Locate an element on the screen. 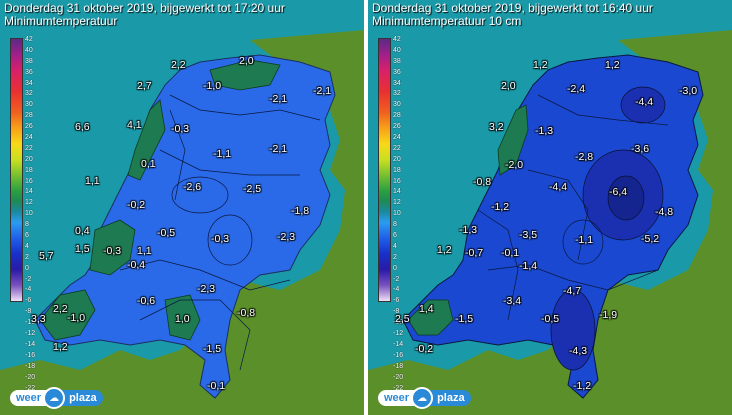 The width and height of the screenshot is (732, 415). panel-divider is located at coordinates (366, 207).